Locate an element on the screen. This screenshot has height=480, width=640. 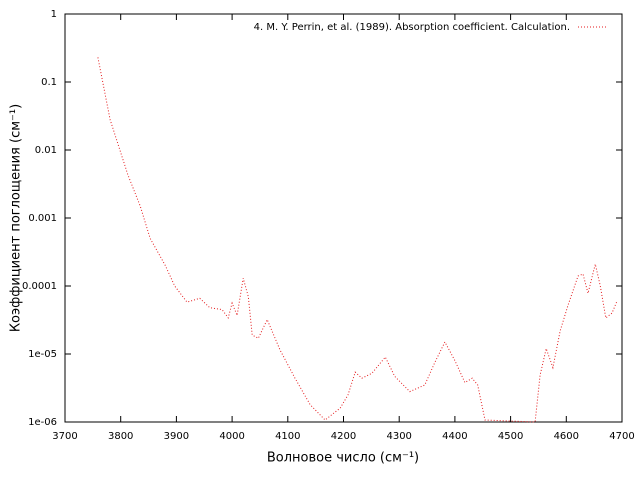
x-tick-label: 4300 is located at coordinates (398, 436).